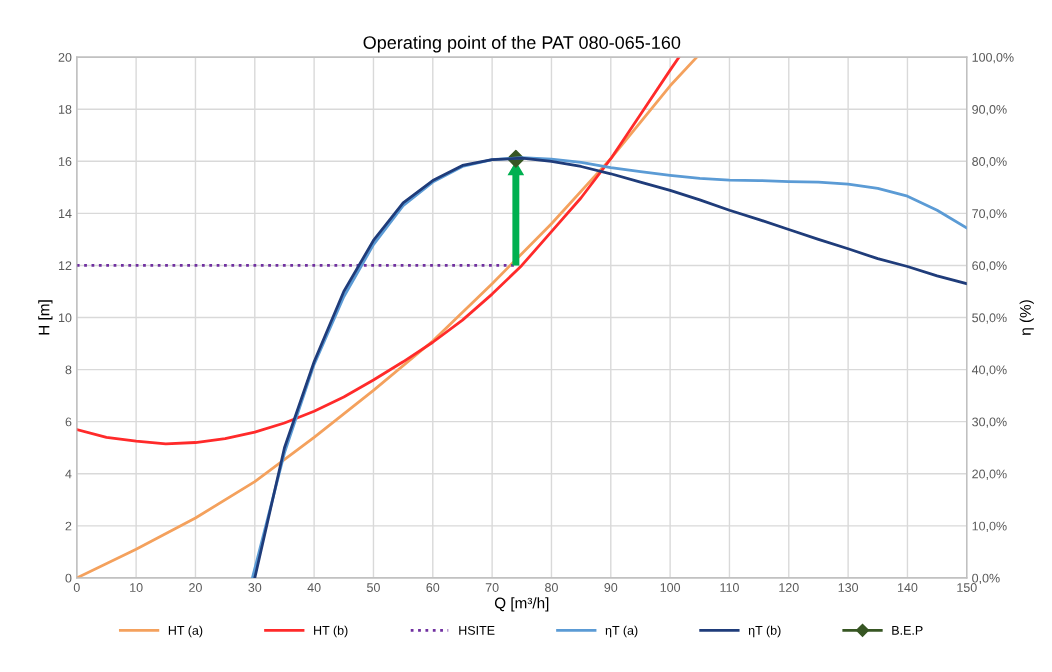 Image resolution: width=1052 pixels, height=672 pixels. Describe the element at coordinates (68, 526) in the screenshot. I see `y-tick-label: 2` at that location.